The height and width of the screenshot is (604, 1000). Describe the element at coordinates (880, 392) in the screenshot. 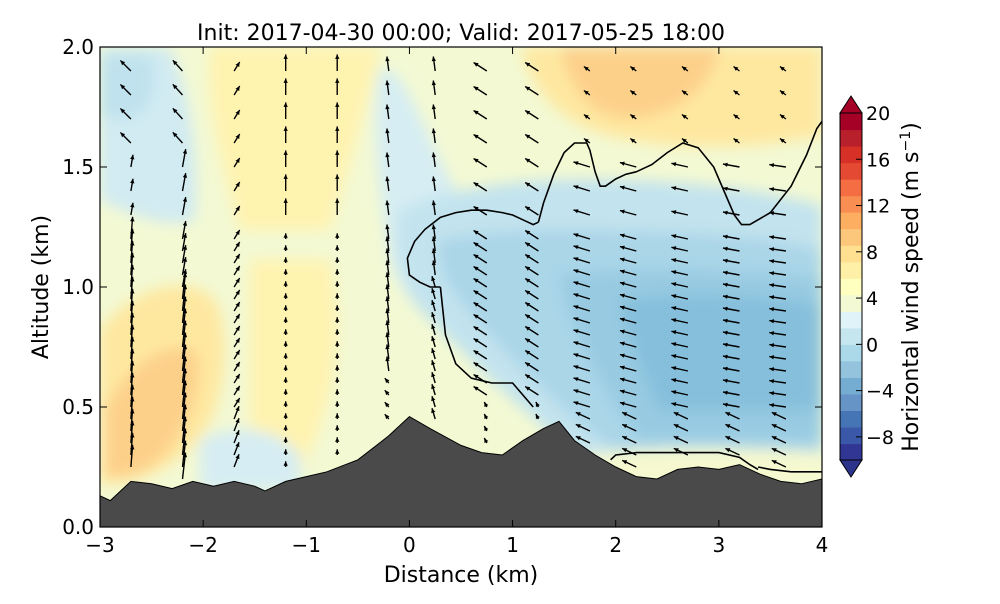

I see `colorbar-tick-label: −4` at that location.